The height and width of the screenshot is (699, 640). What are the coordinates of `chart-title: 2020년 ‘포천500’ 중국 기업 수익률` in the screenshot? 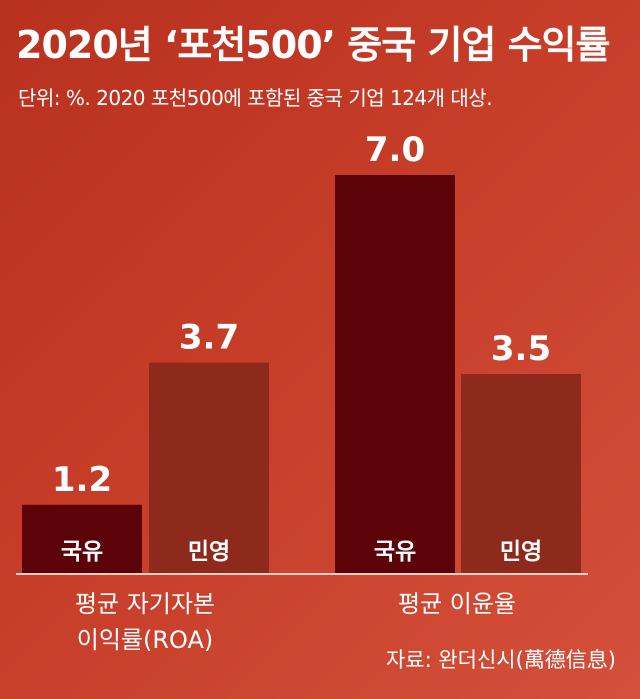 It's located at (313, 45).